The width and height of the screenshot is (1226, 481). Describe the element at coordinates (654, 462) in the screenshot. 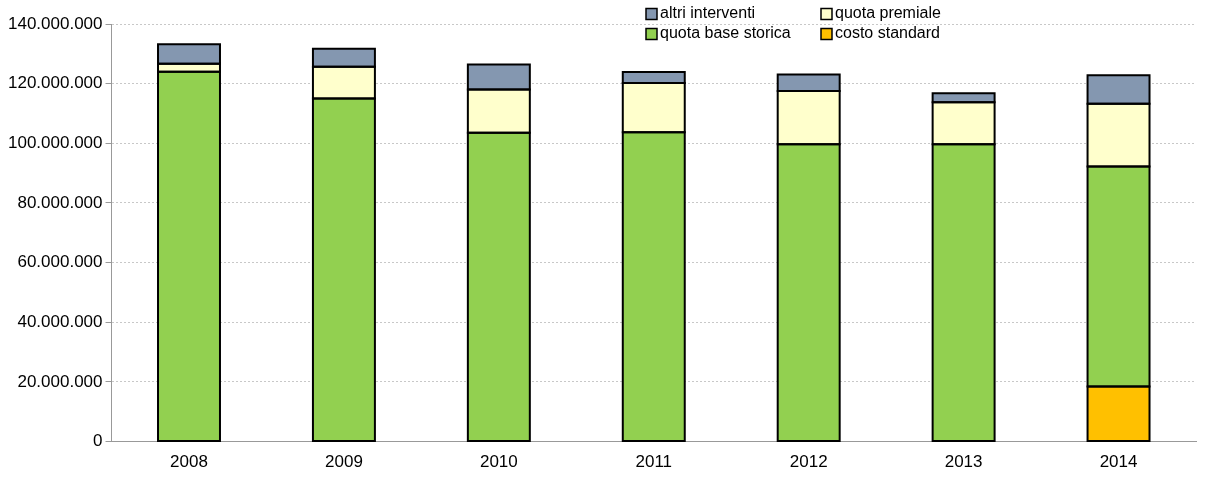

I see `x-tick-label: 2011` at that location.